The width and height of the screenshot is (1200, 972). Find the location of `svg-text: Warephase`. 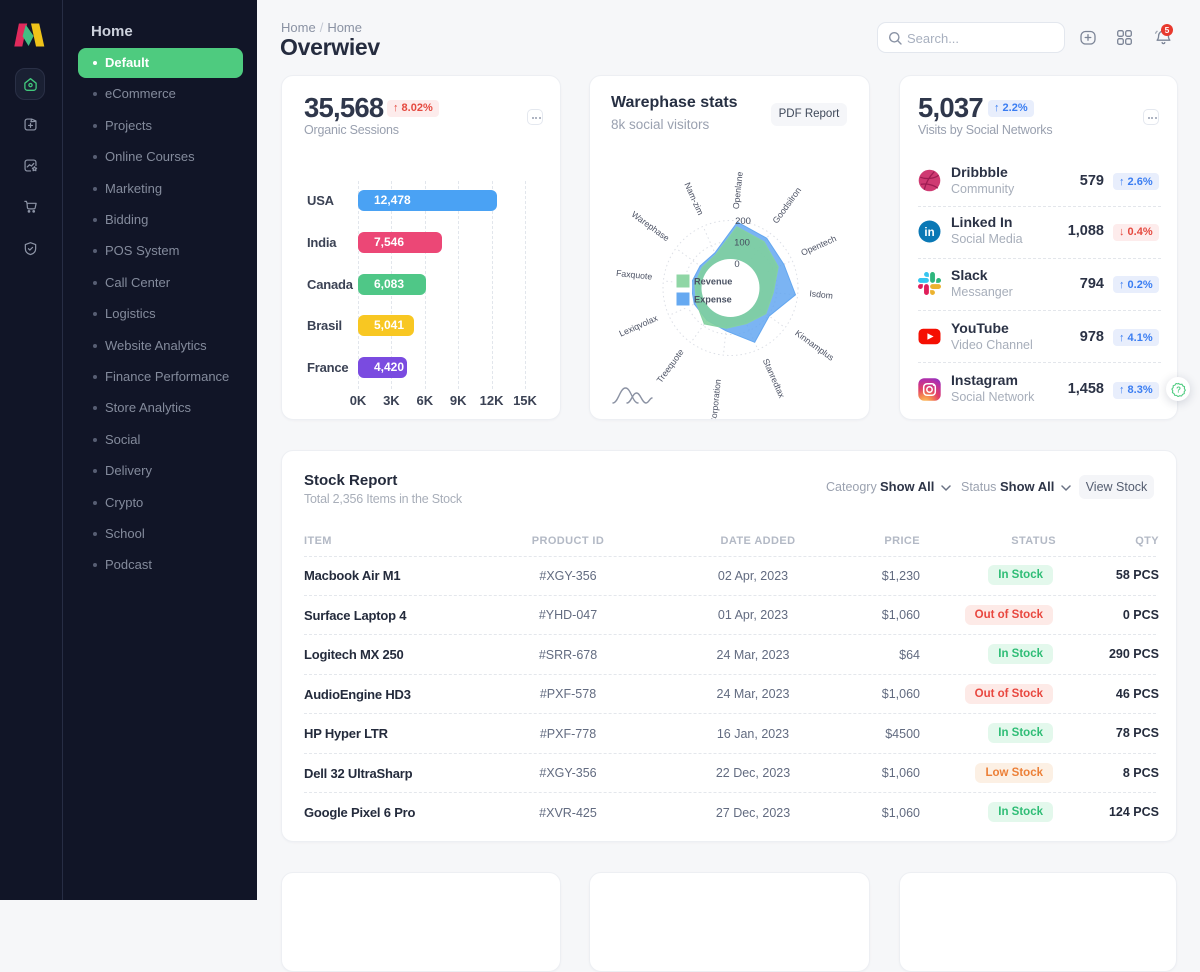

svg-text: Warephase is located at coordinates (651, 226).